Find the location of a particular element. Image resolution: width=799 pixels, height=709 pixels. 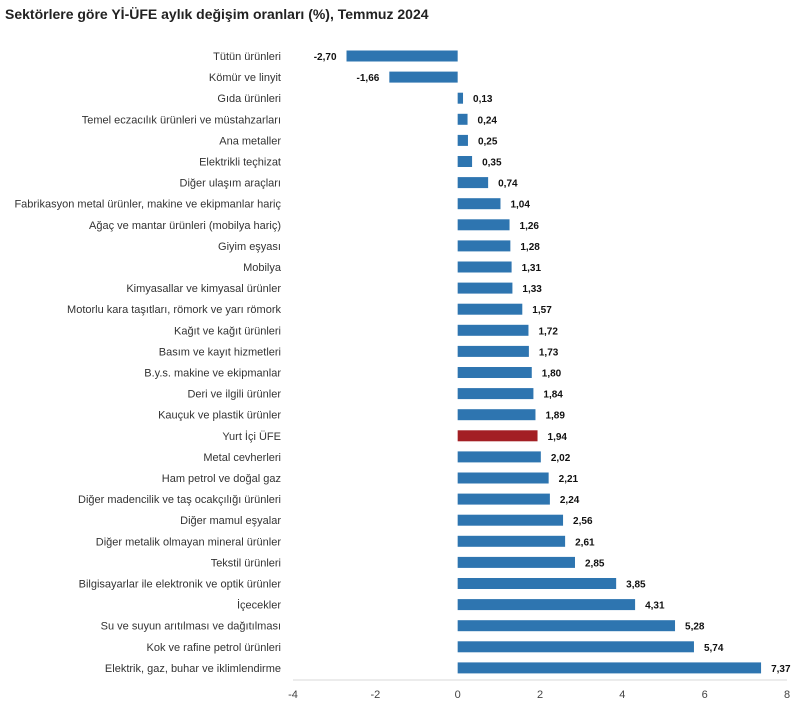

data-label: 1,04 is located at coordinates (520, 205).